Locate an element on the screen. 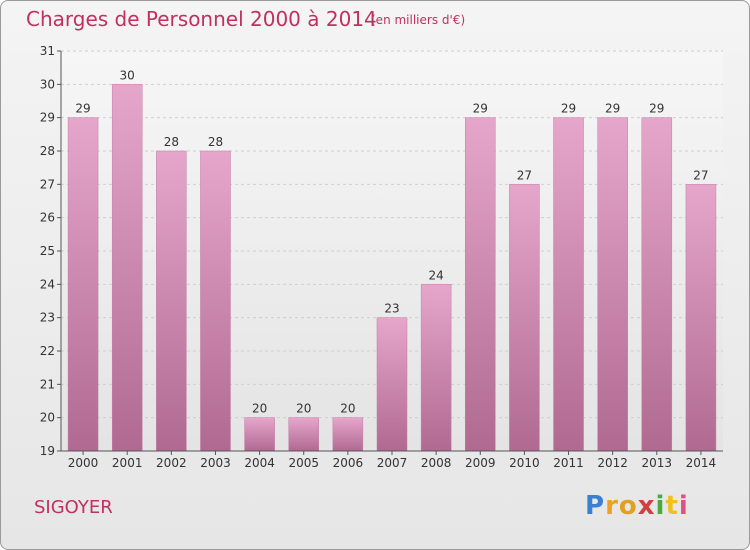 The image size is (750, 550). chart-subtitle: (en milliers d'€) is located at coordinates (418, 20).